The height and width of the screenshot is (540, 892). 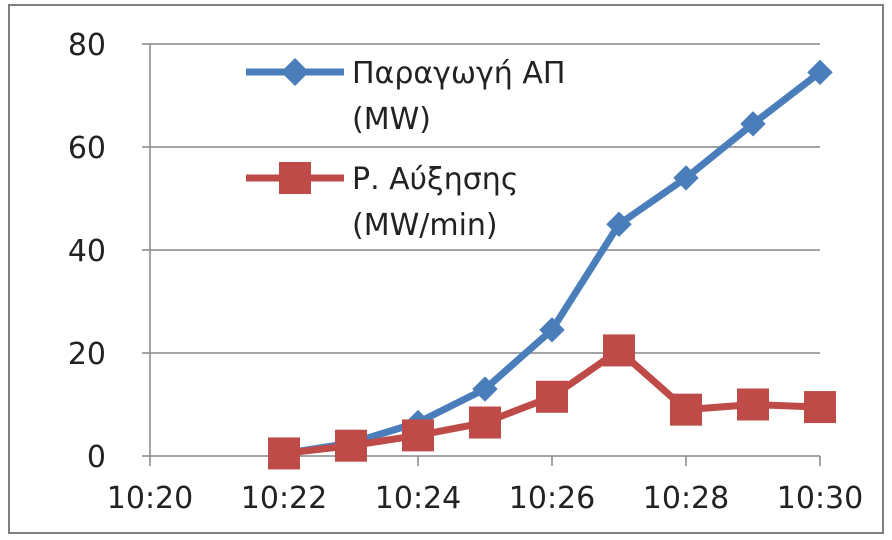 What do you see at coordinates (619, 350) in the screenshot?
I see `data-point-rate-10:27` at bounding box center [619, 350].